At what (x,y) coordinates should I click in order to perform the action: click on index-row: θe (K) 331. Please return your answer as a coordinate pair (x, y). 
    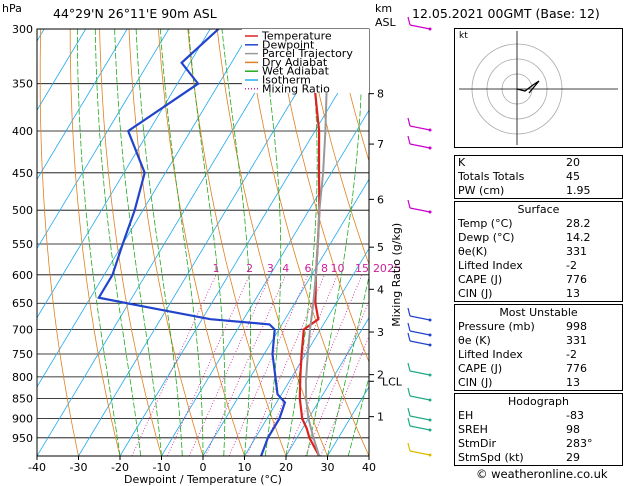
    Looking at the image, I should click on (539, 341).